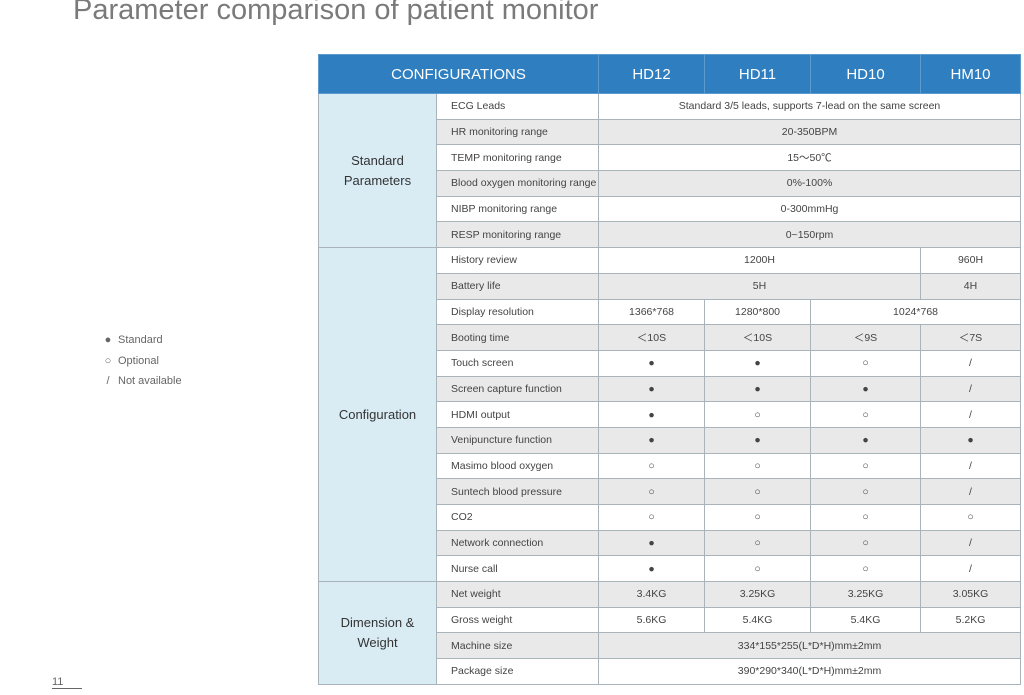 The image size is (1024, 695). Describe the element at coordinates (669, 74) in the screenshot. I see `header-row: CONFIGURATIONS HD12 HD11 HD10 HM10` at that location.